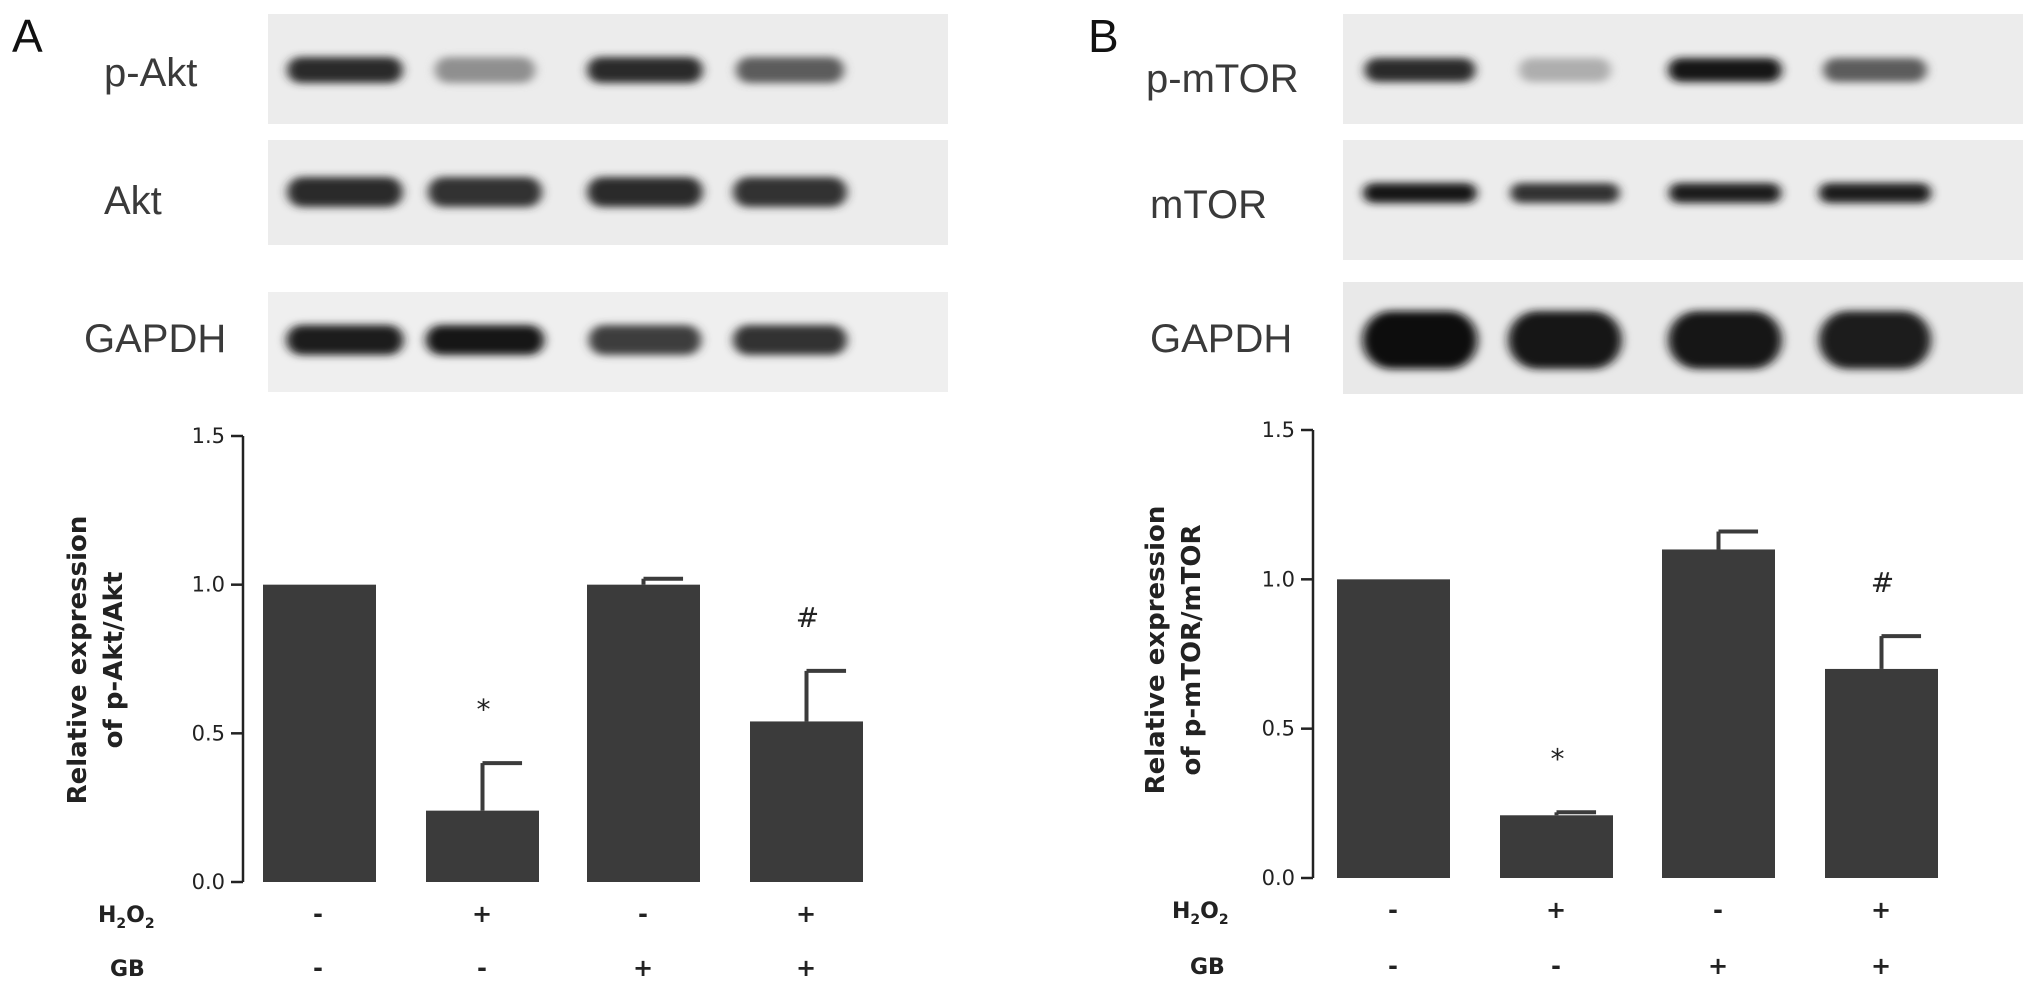  What do you see at coordinates (1222, 79) in the screenshot?
I see `blot-label-p-mtor: p-mTOR` at bounding box center [1222, 79].